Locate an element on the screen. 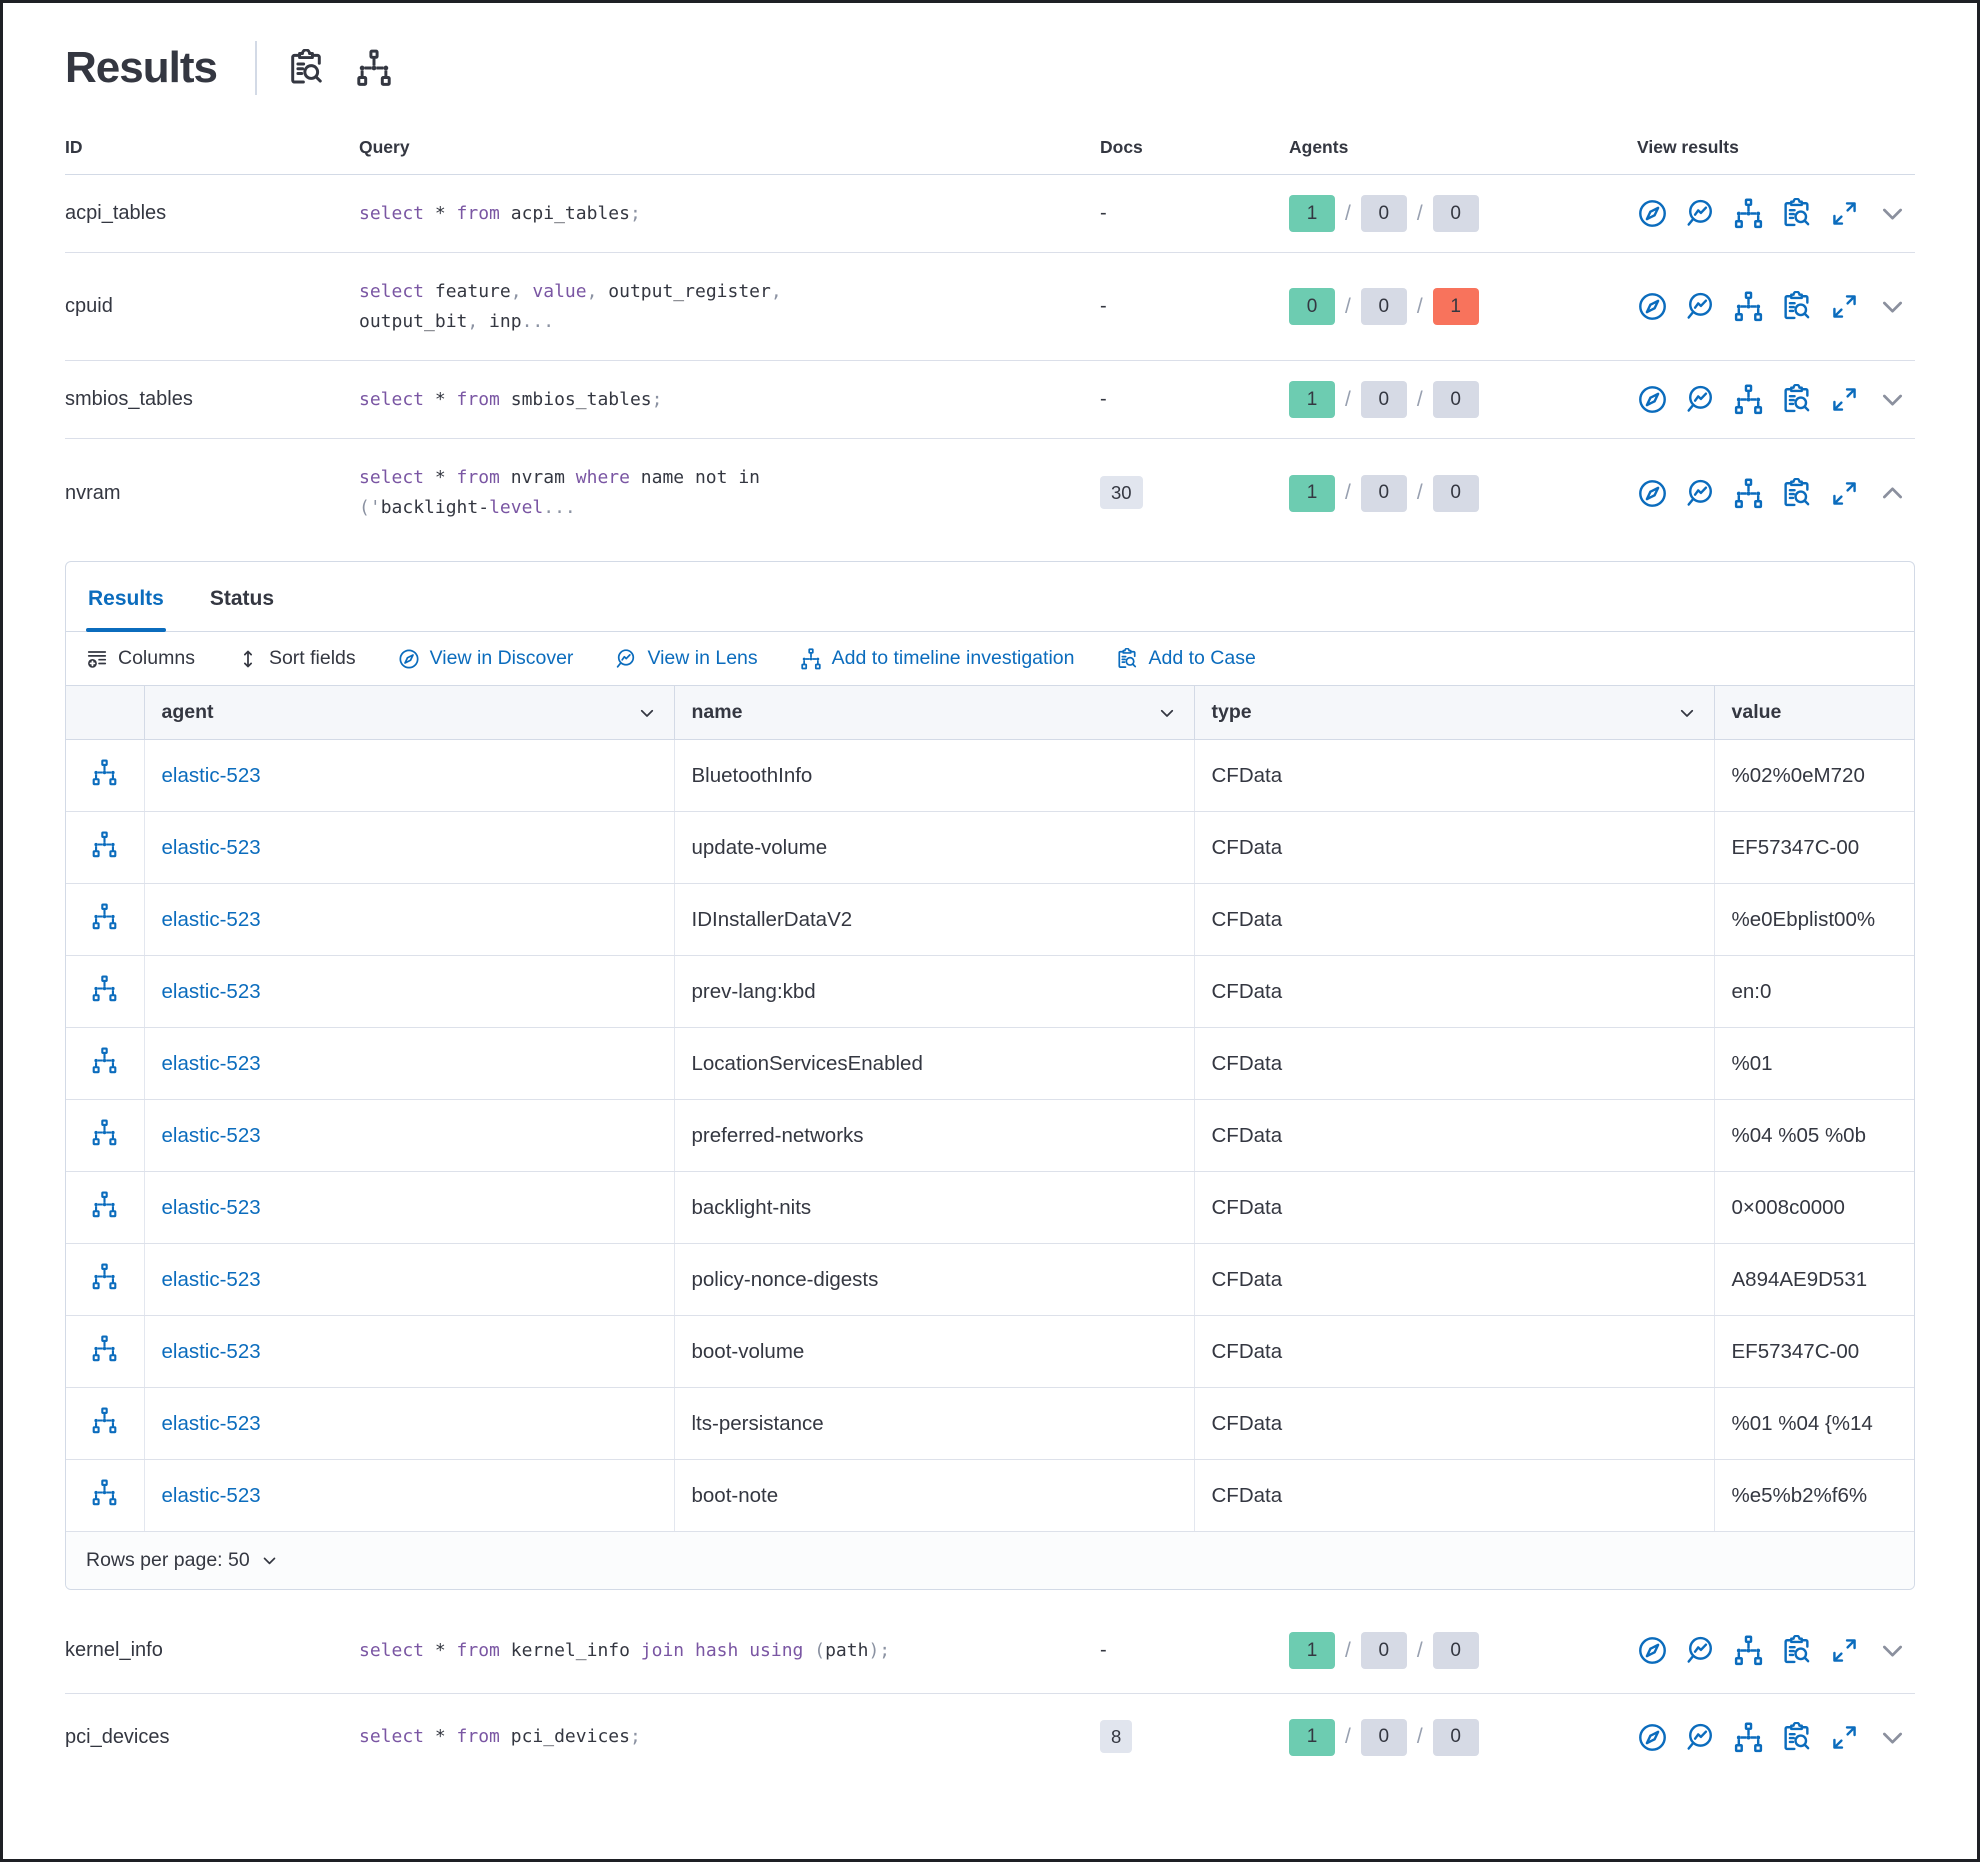 This screenshot has height=1862, width=1980. case-icon is located at coordinates (1127, 657).